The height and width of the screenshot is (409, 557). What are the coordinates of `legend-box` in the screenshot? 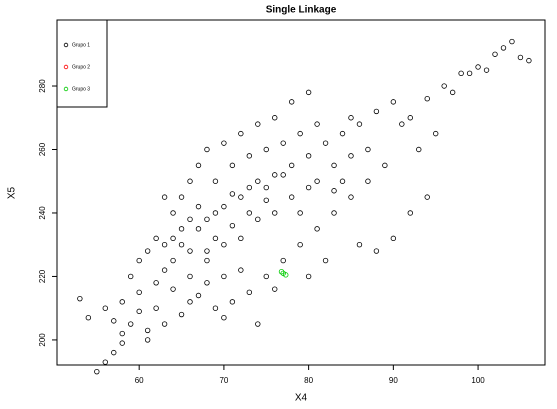 It's located at (82, 63).